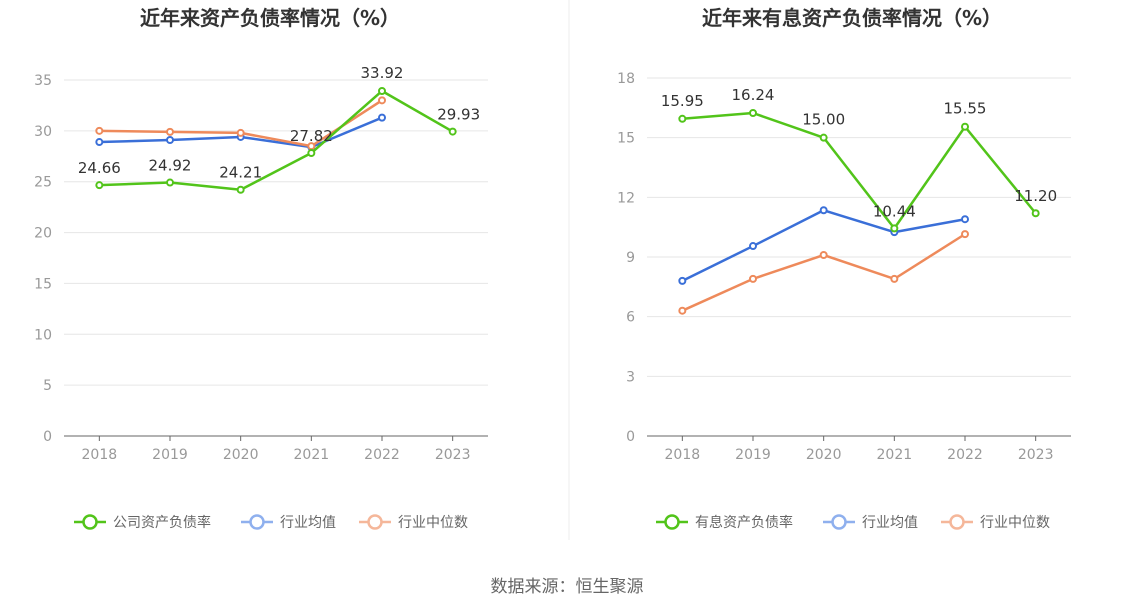 Image resolution: width=1134 pixels, height=612 pixels. What do you see at coordinates (270, 18) in the screenshot?
I see `chart-title: 近年来资产负债率情况（%）` at bounding box center [270, 18].